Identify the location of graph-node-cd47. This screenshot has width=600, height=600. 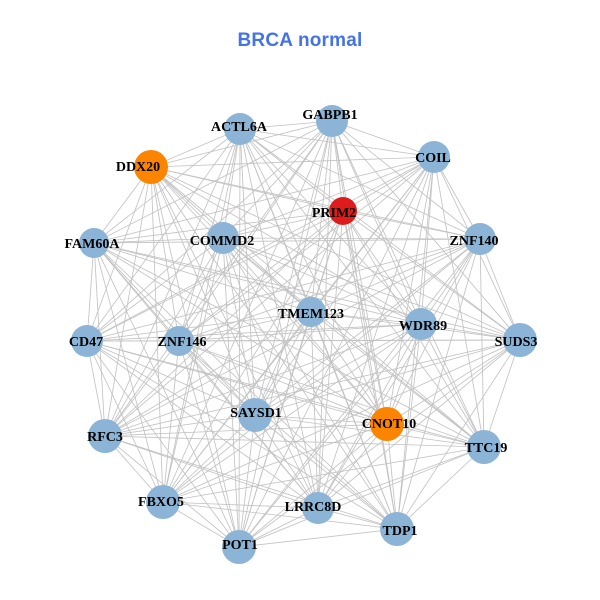
(87, 341).